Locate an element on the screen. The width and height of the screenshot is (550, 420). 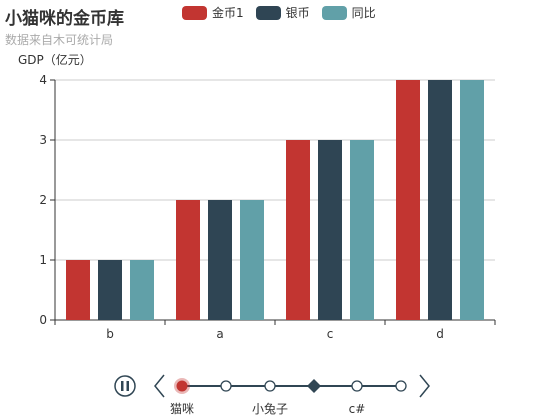
y-axis-label: GDP（亿元） is located at coordinates (55, 60).